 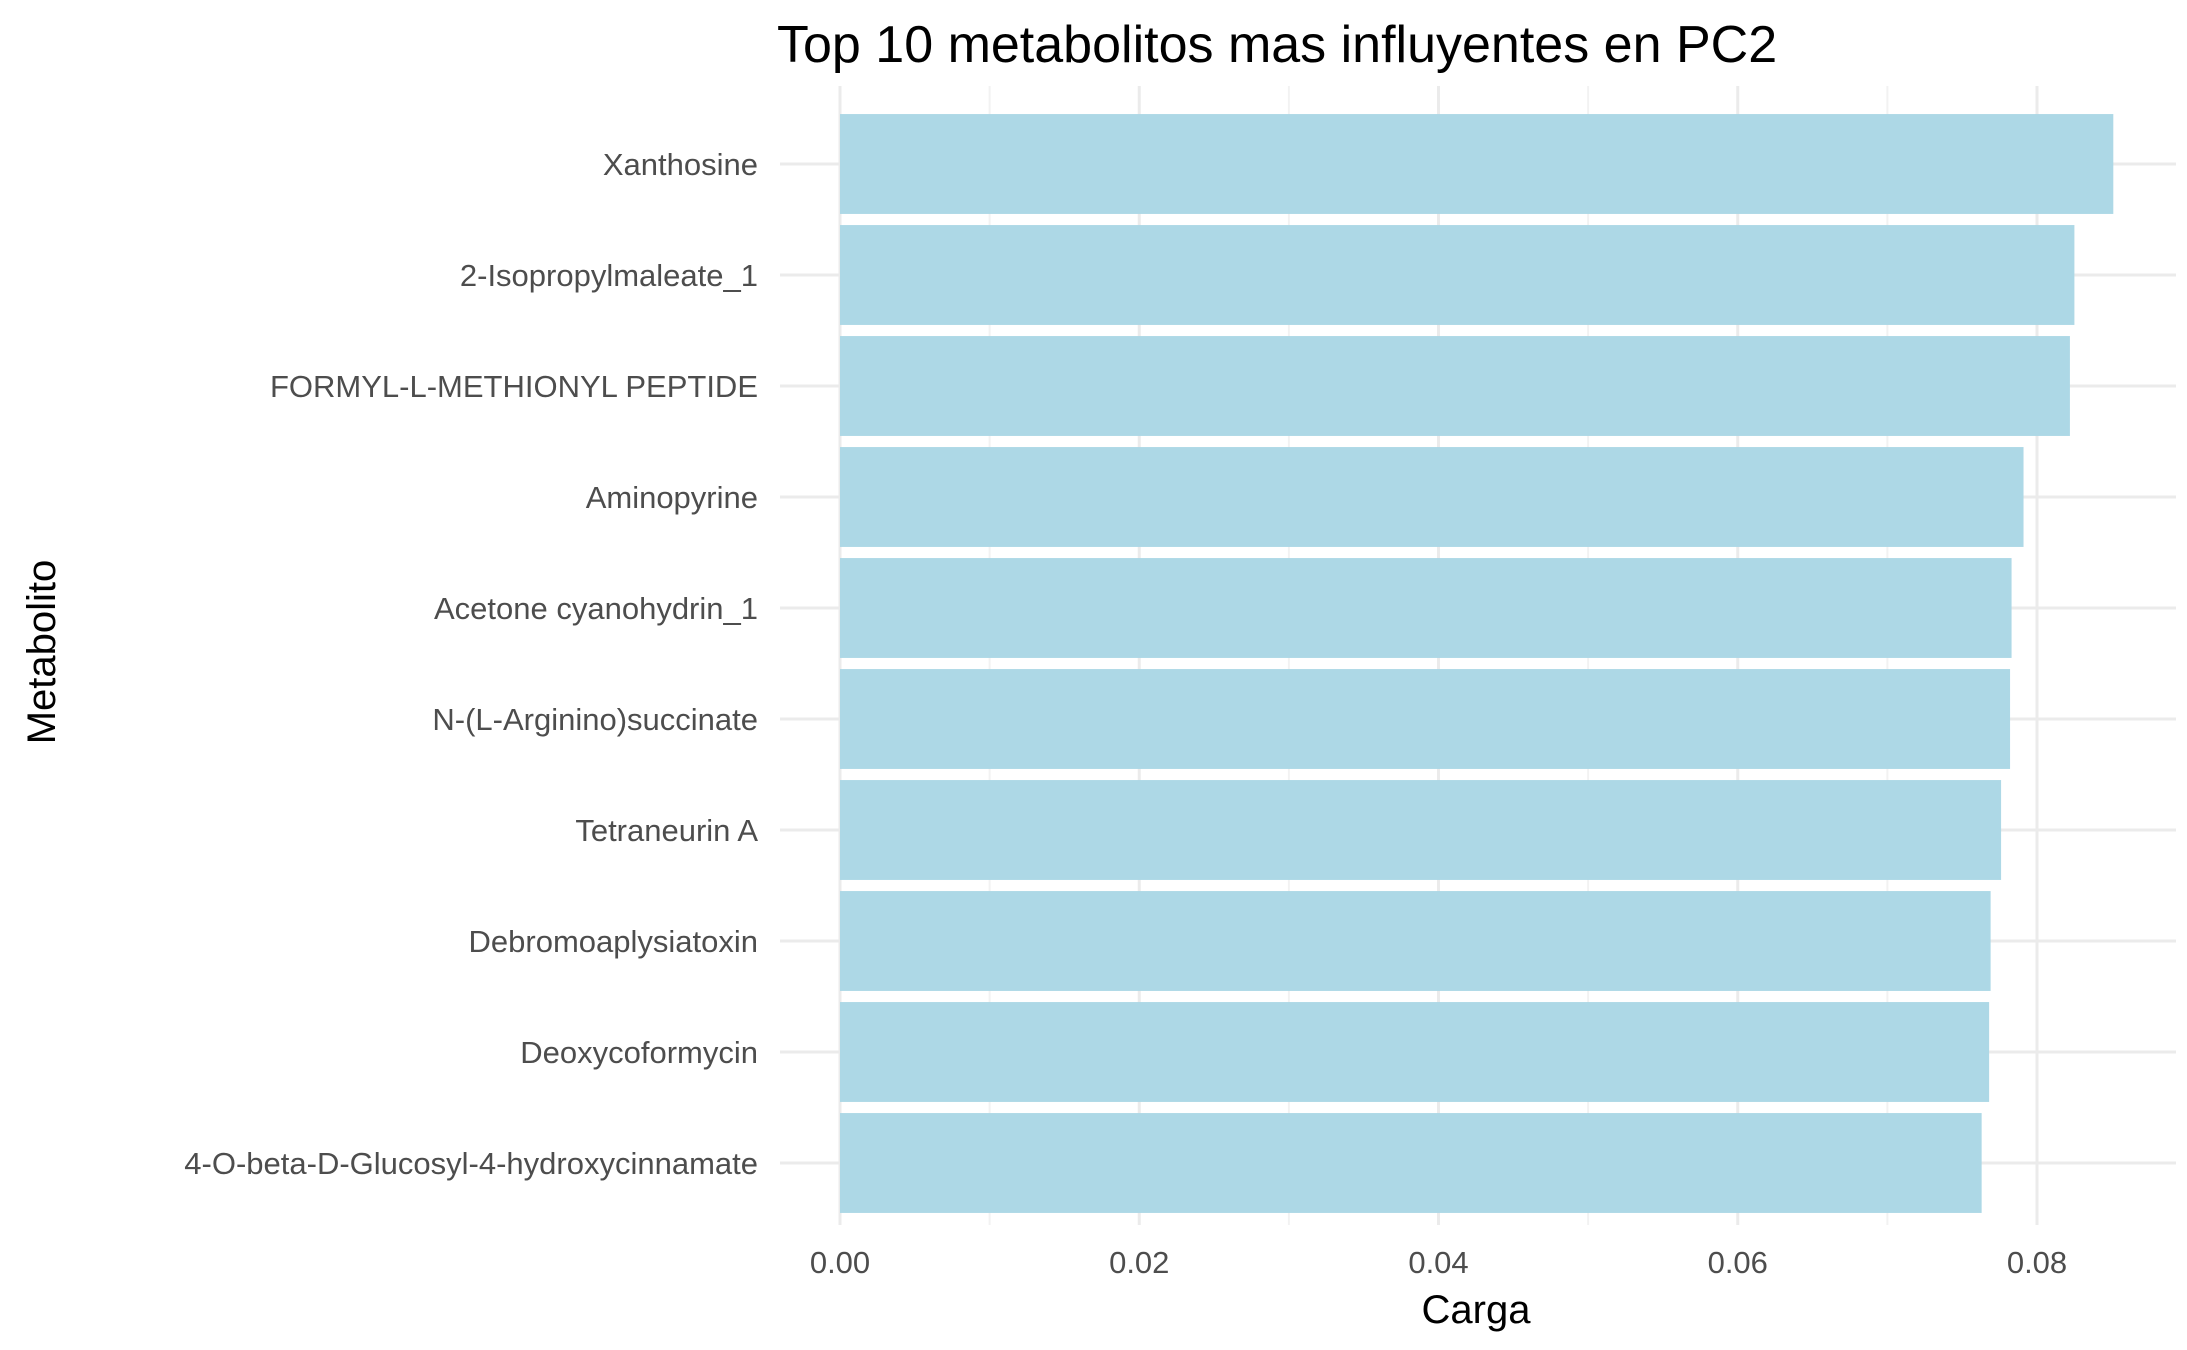 I want to click on y-tick-label: Deoxycoformycin, so click(x=639, y=1052).